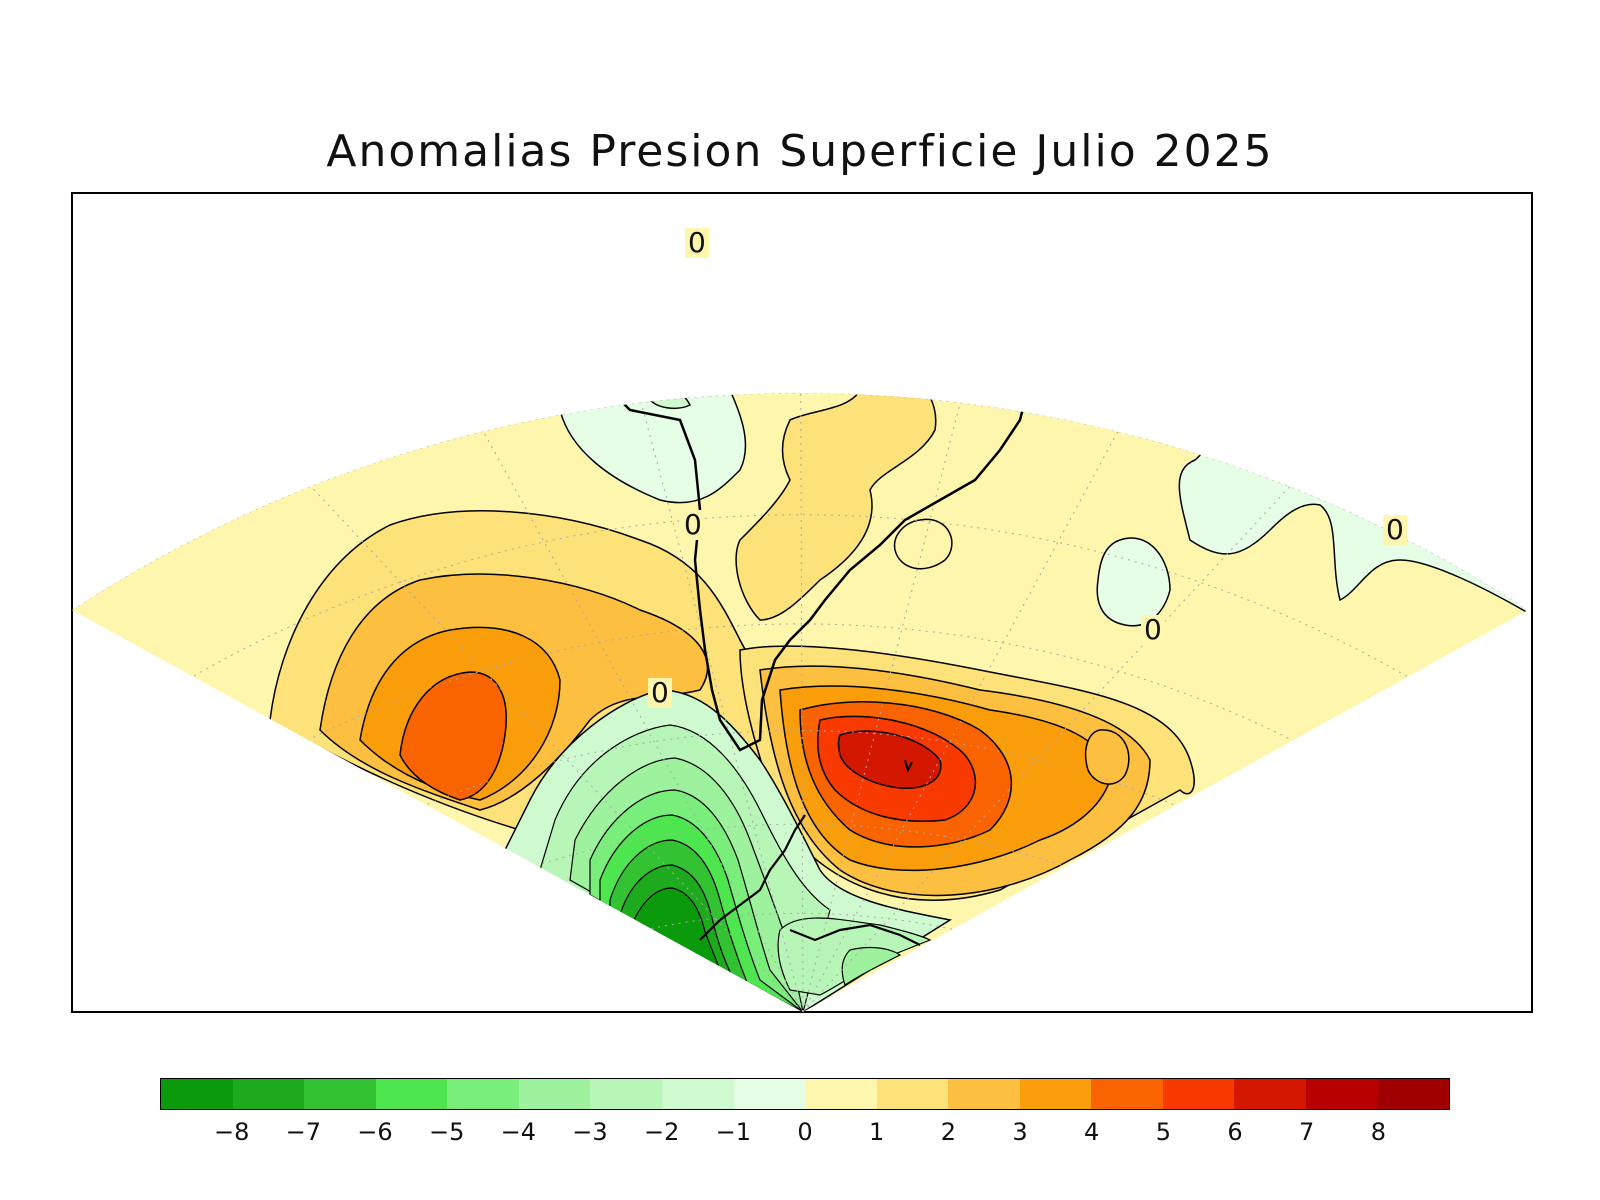  I want to click on legend-label: −1, so click(733, 1132).